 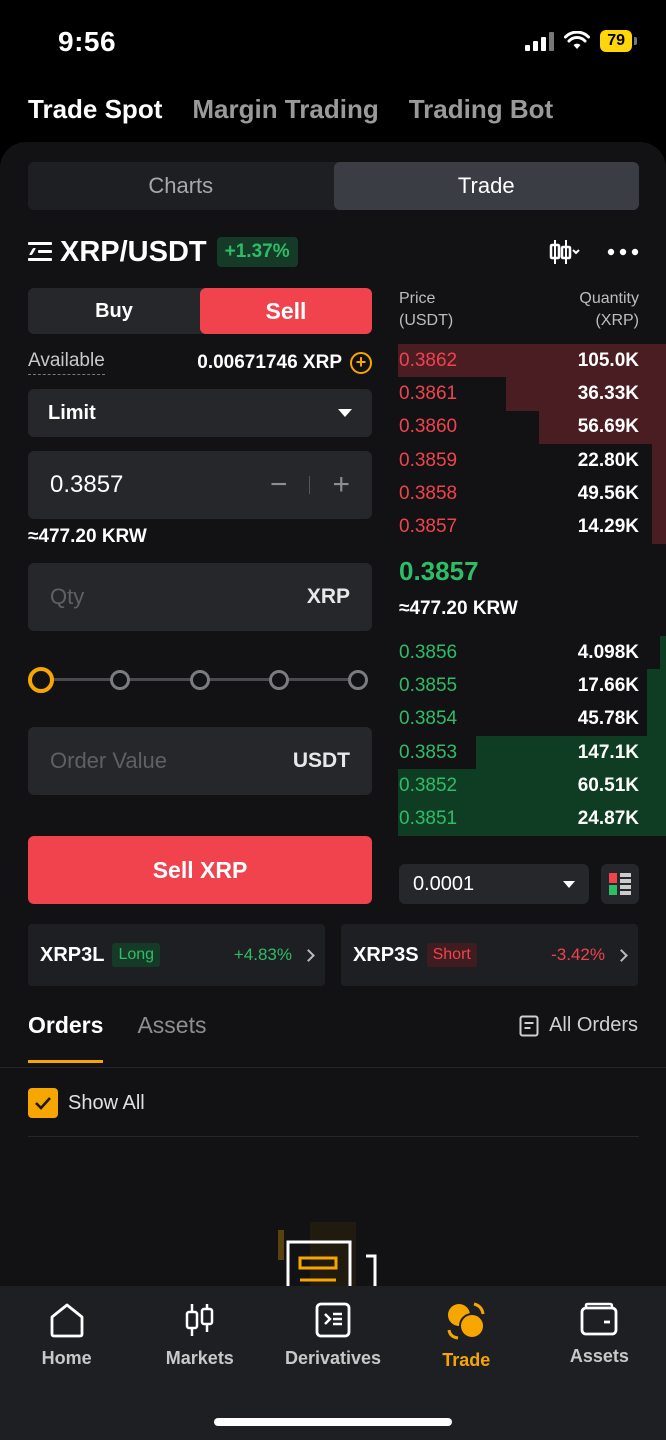 I want to click on sell-tab: Sell, so click(x=286, y=311).